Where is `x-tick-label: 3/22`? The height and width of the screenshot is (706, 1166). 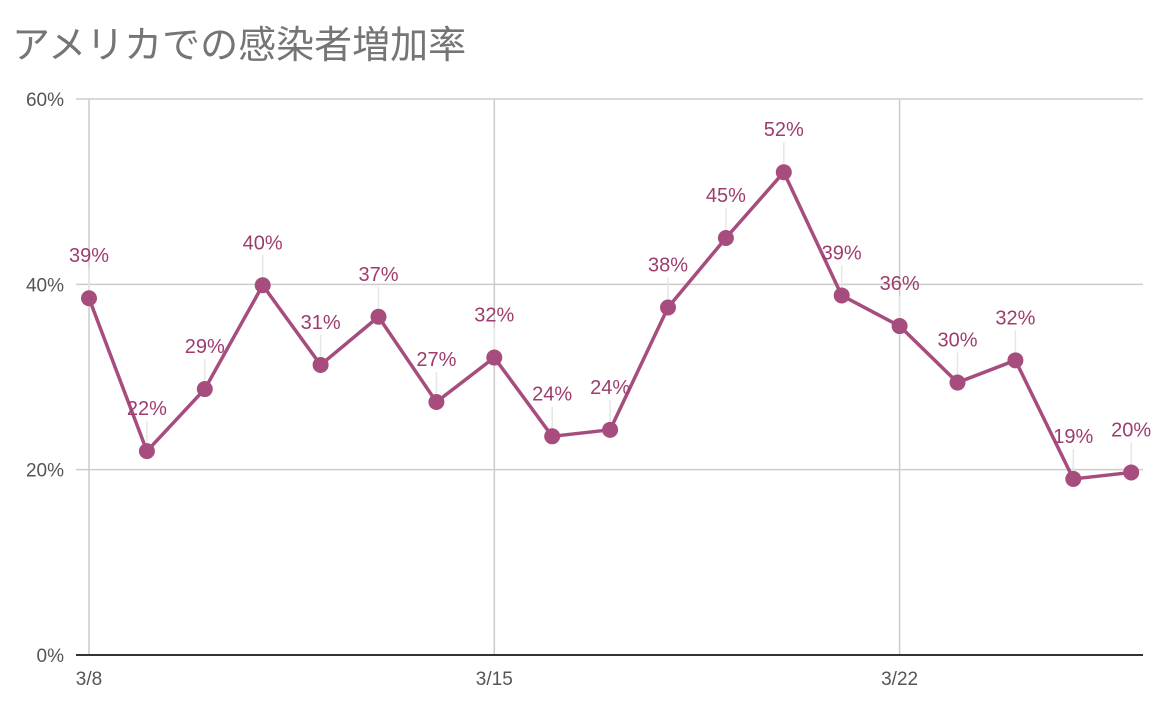
x-tick-label: 3/22 is located at coordinates (899, 679).